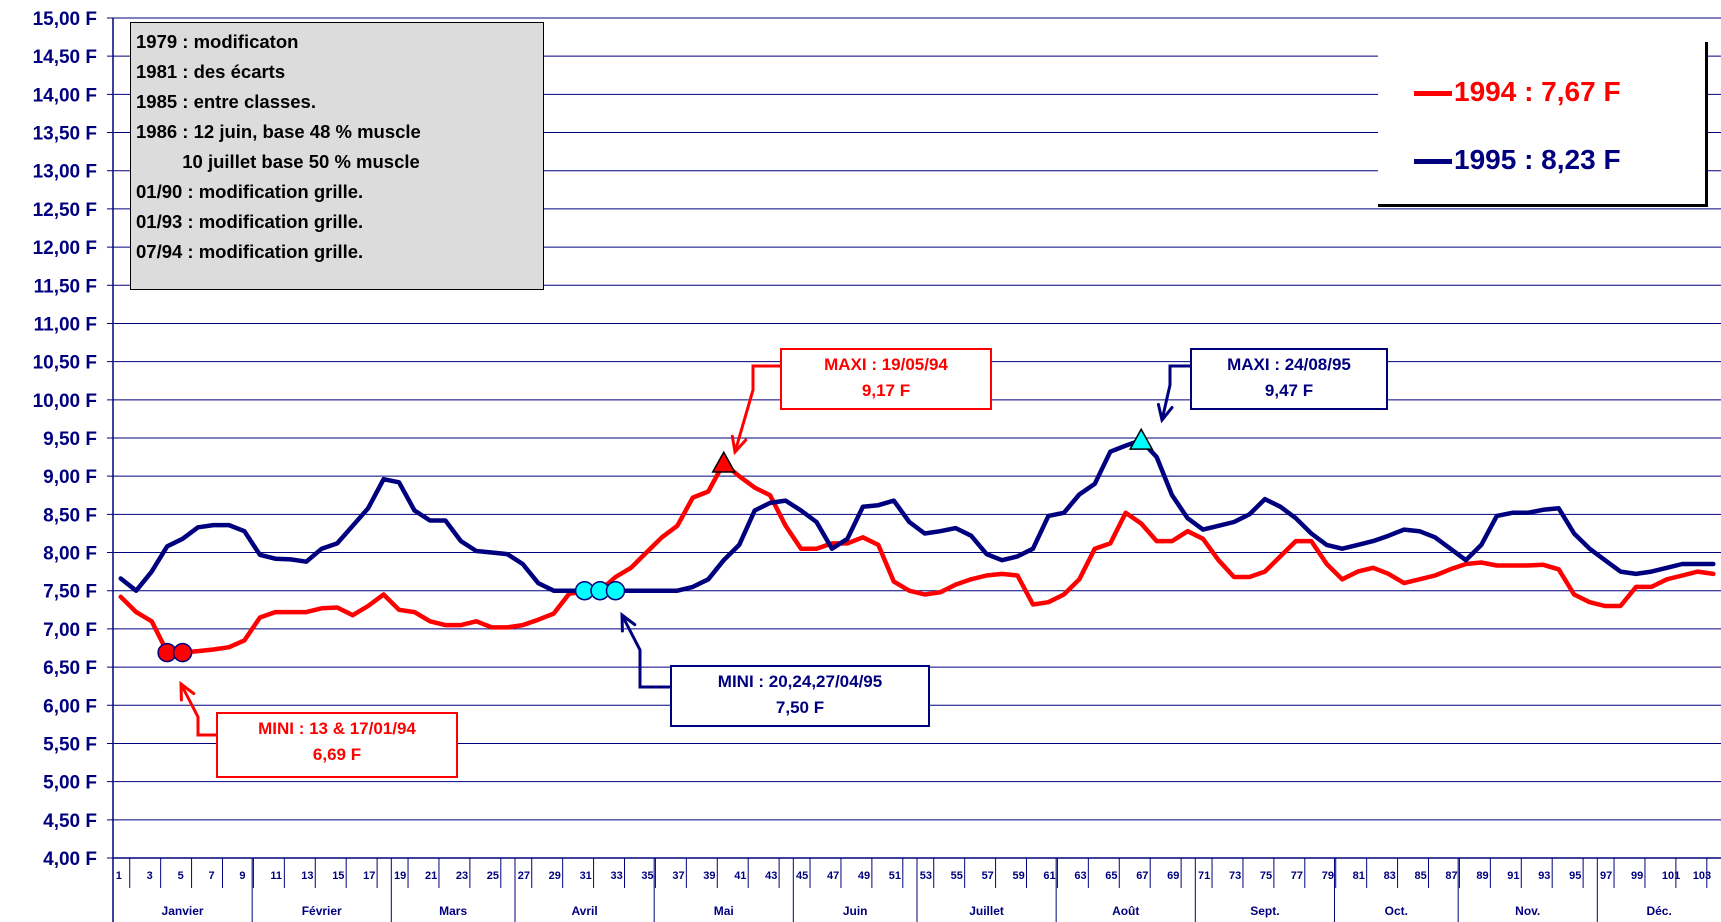 Image resolution: width=1721 pixels, height=922 pixels. I want to click on y-tick-label: 9,50 F, so click(70, 439).